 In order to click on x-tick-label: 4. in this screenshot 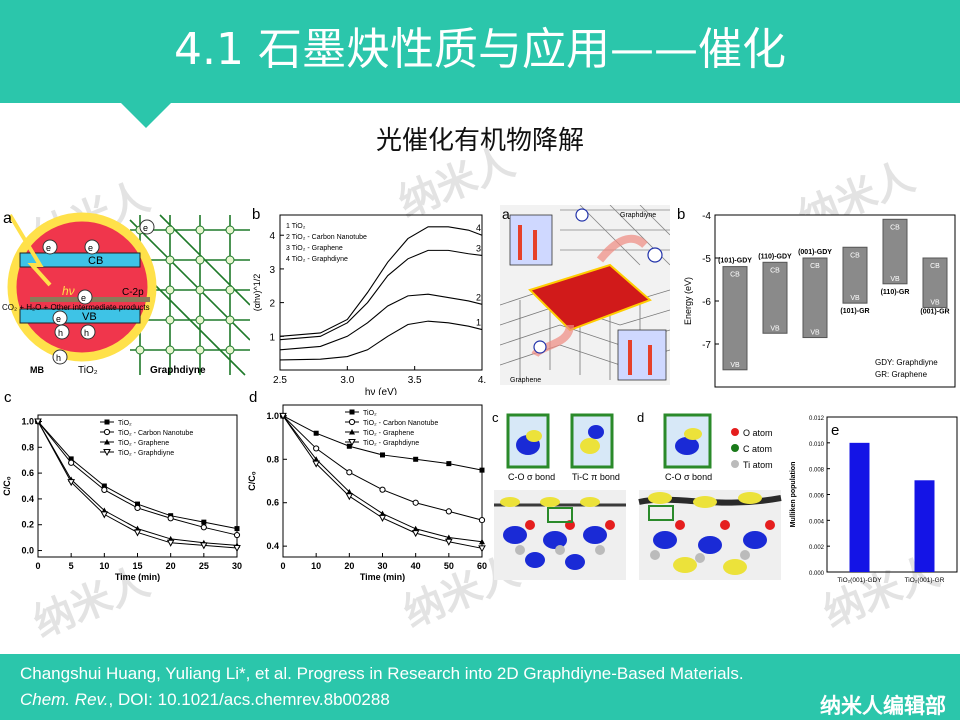, I will do `click(482, 380)`.